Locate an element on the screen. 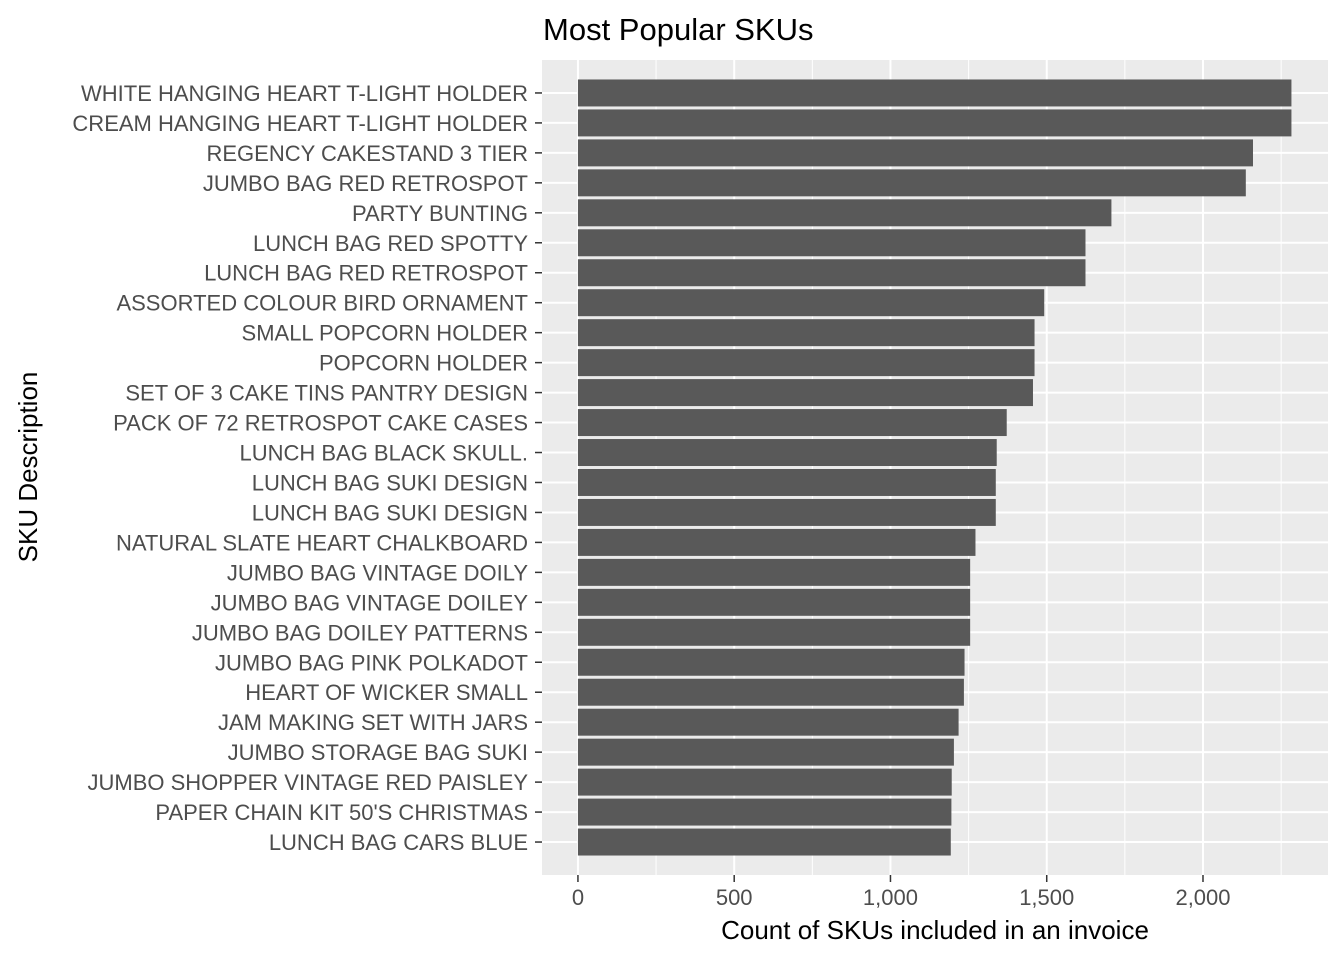  y-tick-label: JUMBO SHOPPER VINTAGE RED PAISLEY is located at coordinates (307, 782).